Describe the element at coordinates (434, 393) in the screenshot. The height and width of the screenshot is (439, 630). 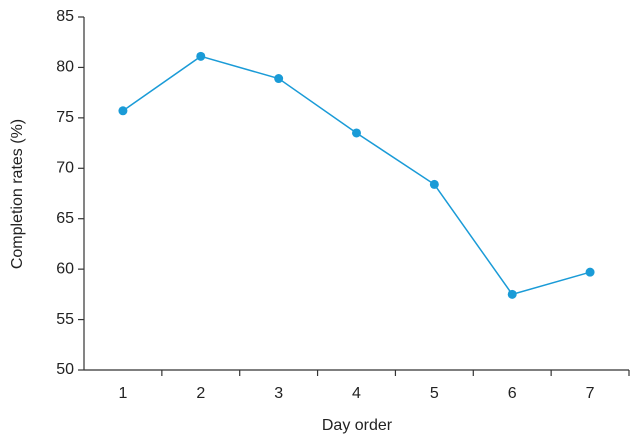
I see `x-tick-label: 5` at that location.